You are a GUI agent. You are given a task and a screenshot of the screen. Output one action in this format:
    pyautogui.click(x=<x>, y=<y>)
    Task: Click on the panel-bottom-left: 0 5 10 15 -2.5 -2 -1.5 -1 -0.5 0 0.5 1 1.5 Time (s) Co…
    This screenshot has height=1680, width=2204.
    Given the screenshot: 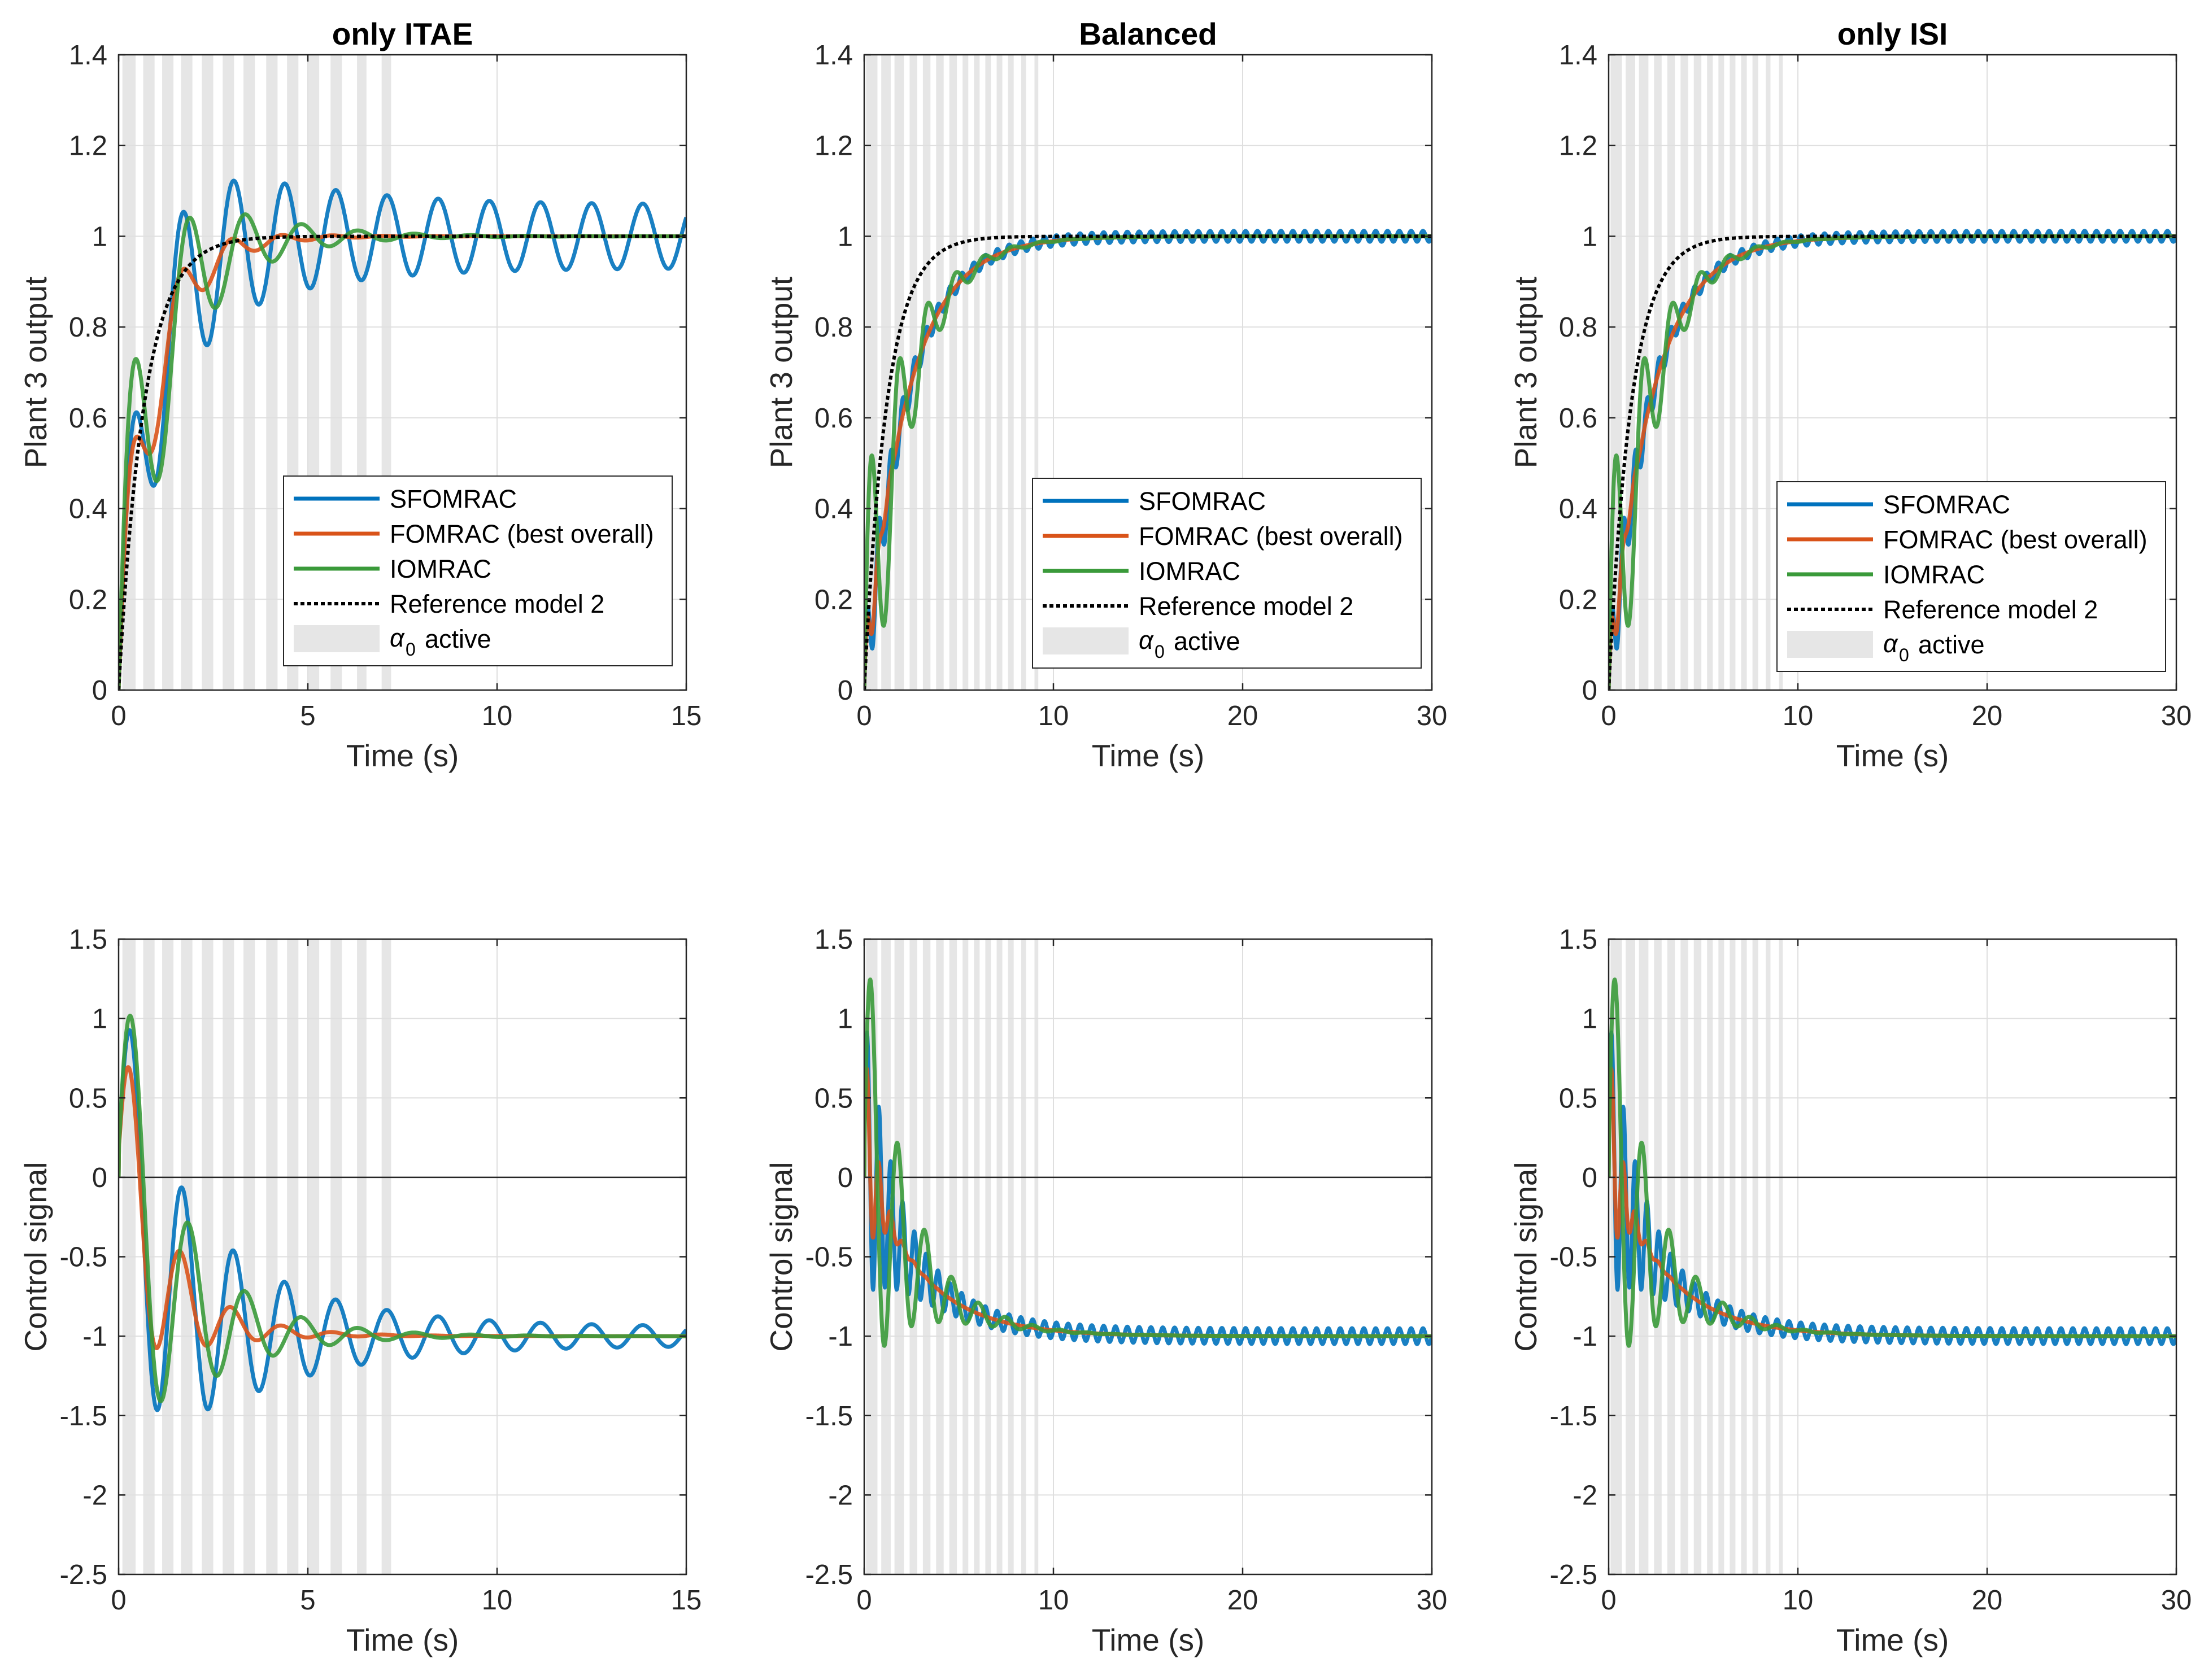 What is the action you would take?
    pyautogui.click(x=360, y=1290)
    